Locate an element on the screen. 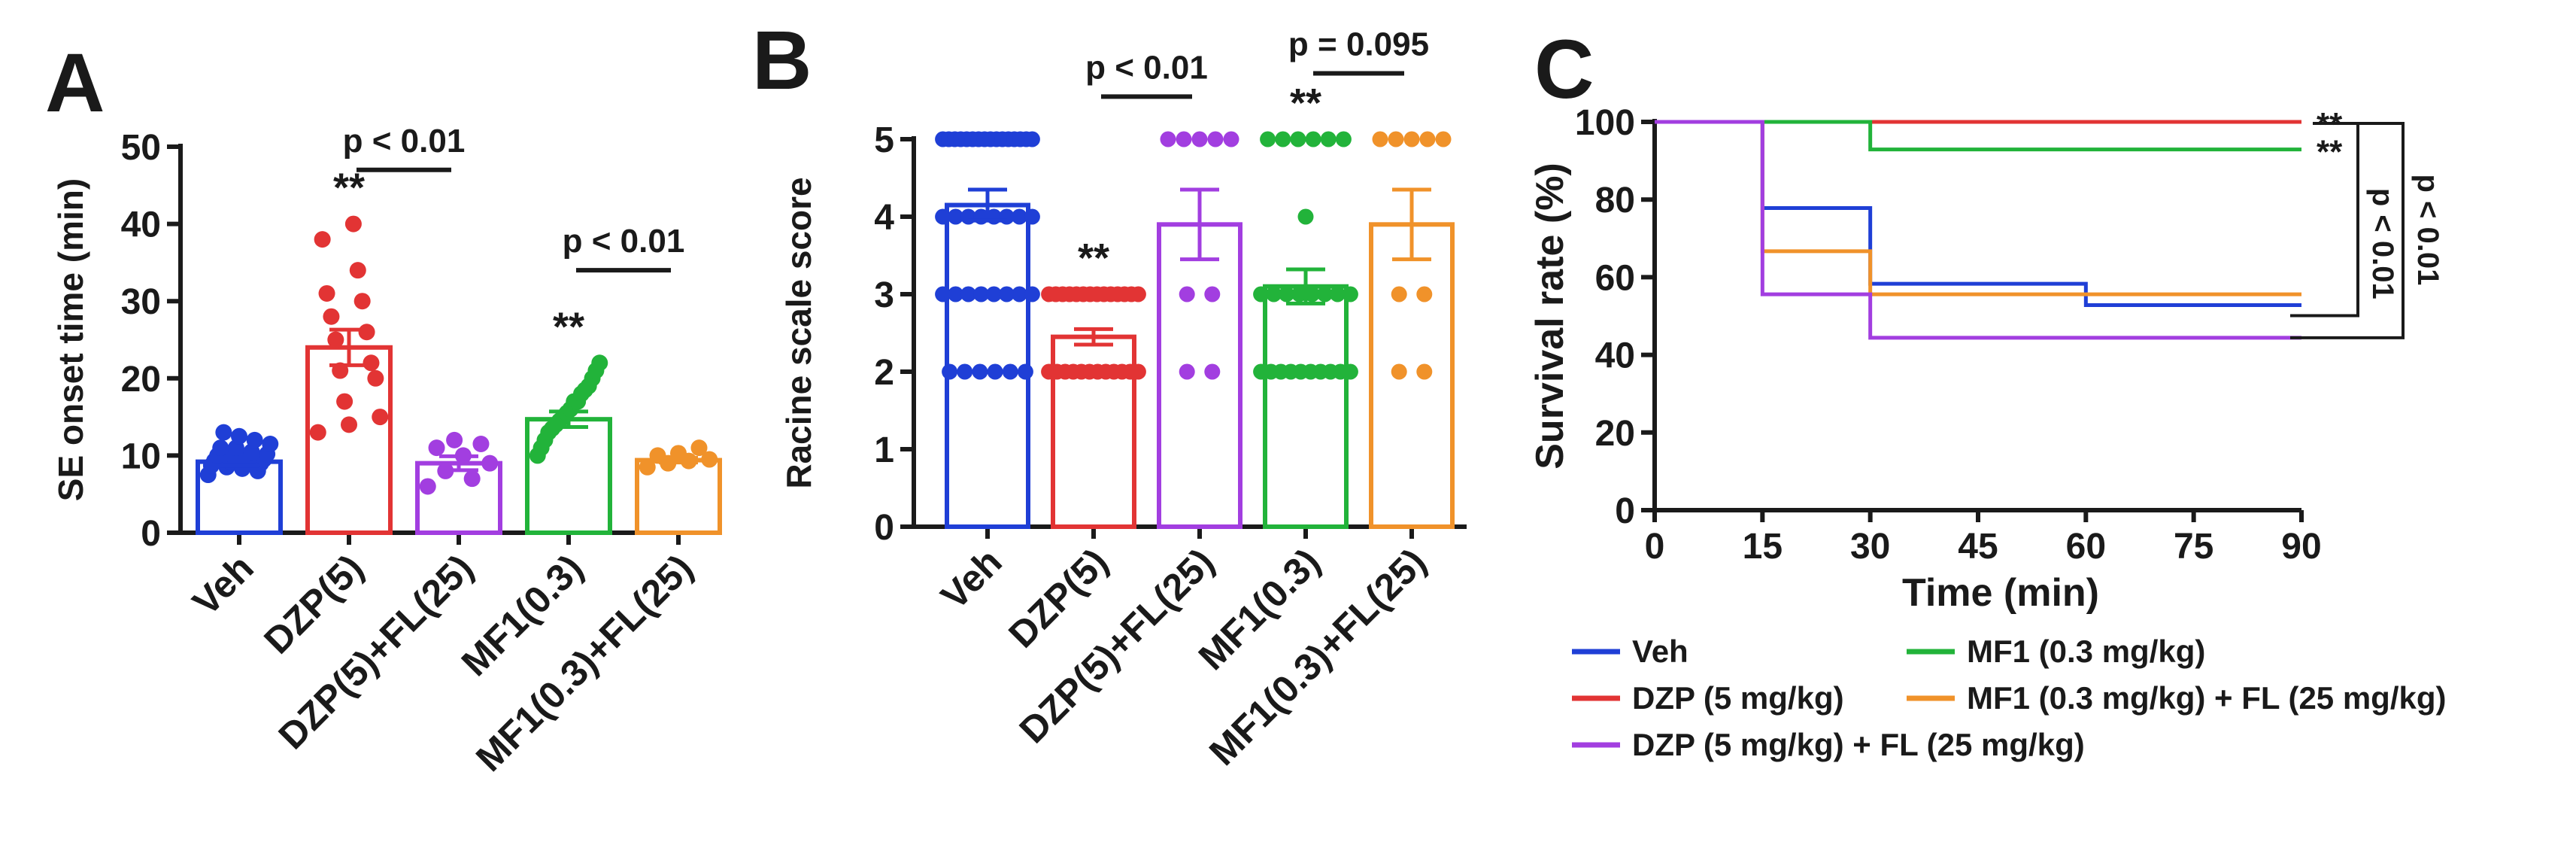 This screenshot has height=842, width=2576. comparison-label: p = 0.095 is located at coordinates (1358, 44).